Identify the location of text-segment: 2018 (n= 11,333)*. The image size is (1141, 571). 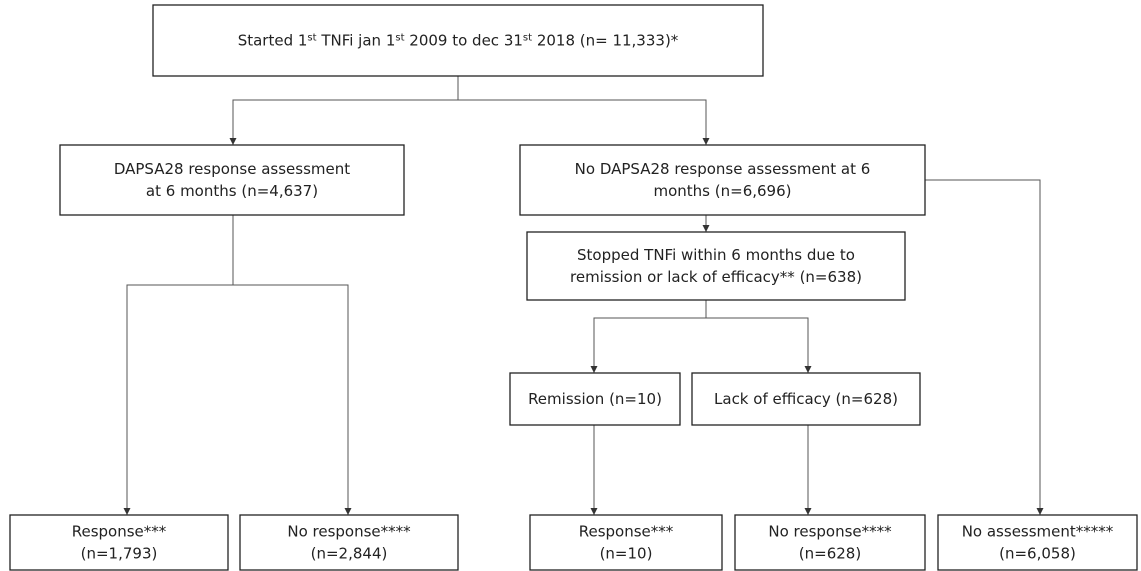
(605, 41).